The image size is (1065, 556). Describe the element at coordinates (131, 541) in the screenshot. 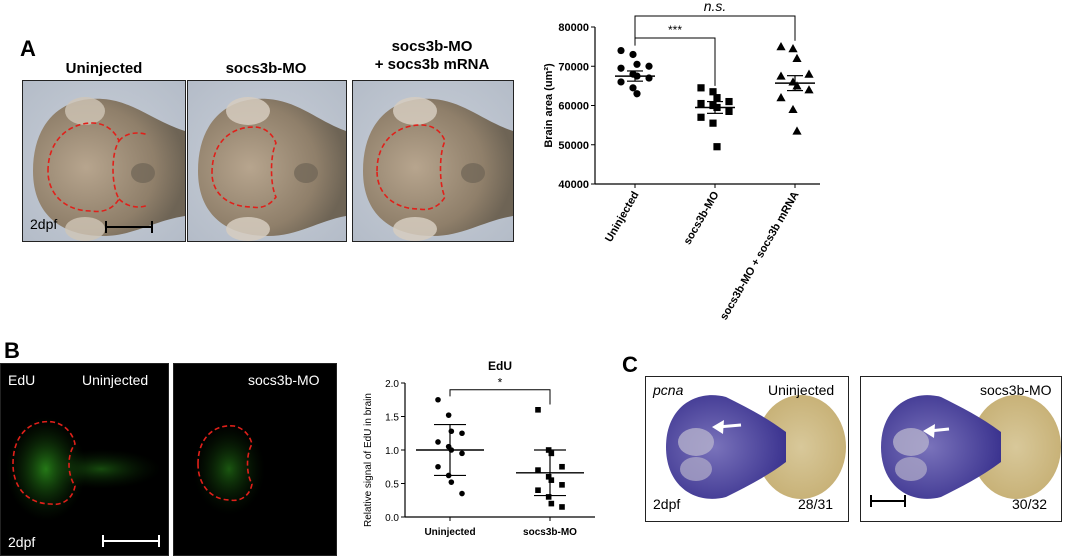

I see `edu-scale-bar` at that location.